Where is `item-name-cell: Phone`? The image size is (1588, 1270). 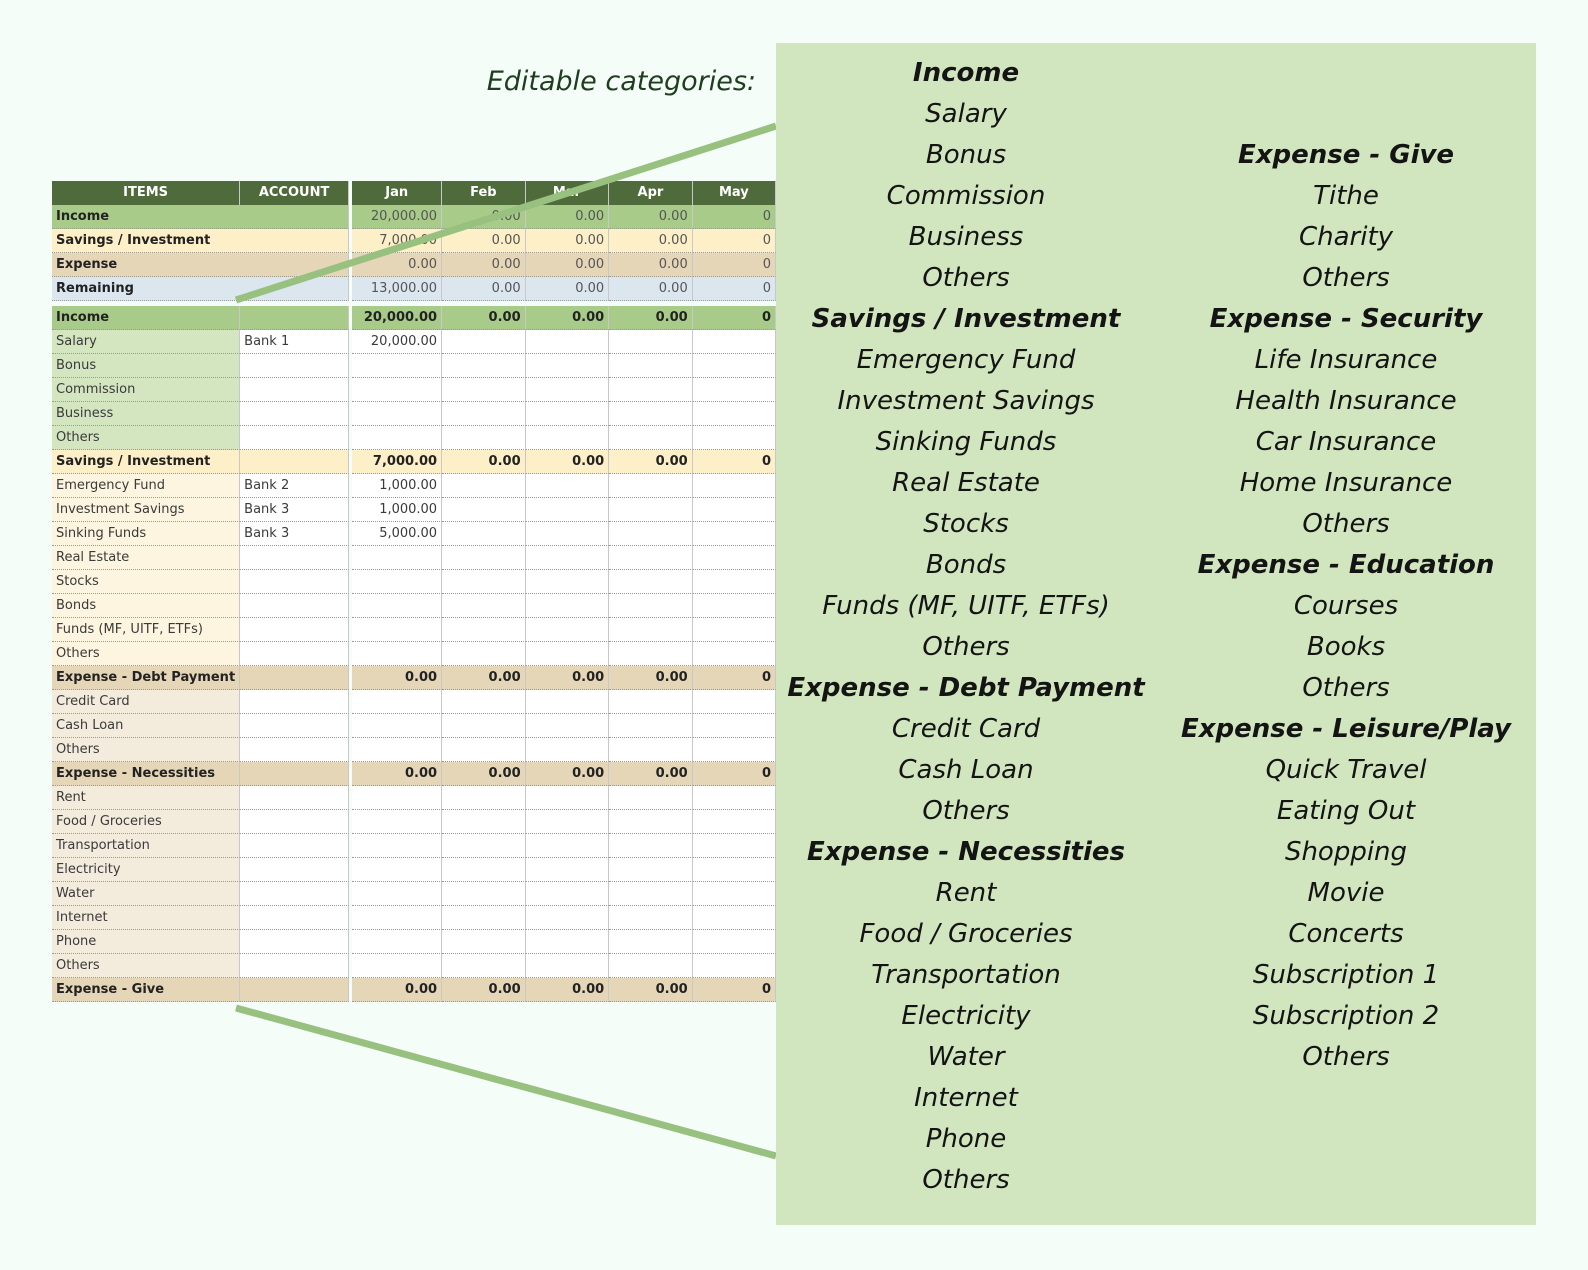
item-name-cell: Phone is located at coordinates (146, 942).